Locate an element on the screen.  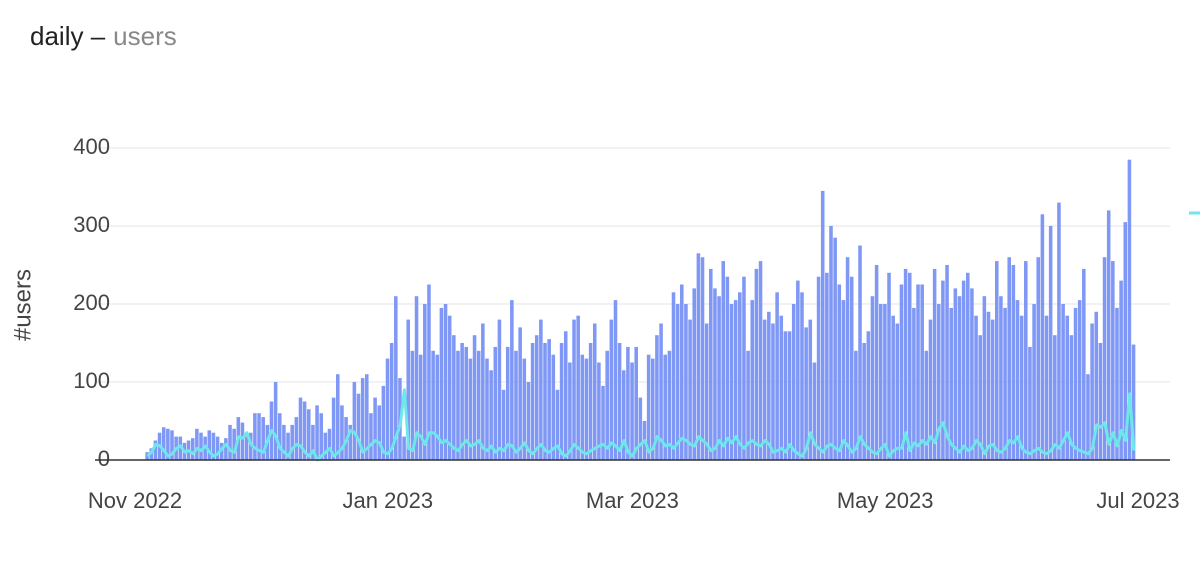
x-tick-label: Mar 2023 is located at coordinates (632, 500).